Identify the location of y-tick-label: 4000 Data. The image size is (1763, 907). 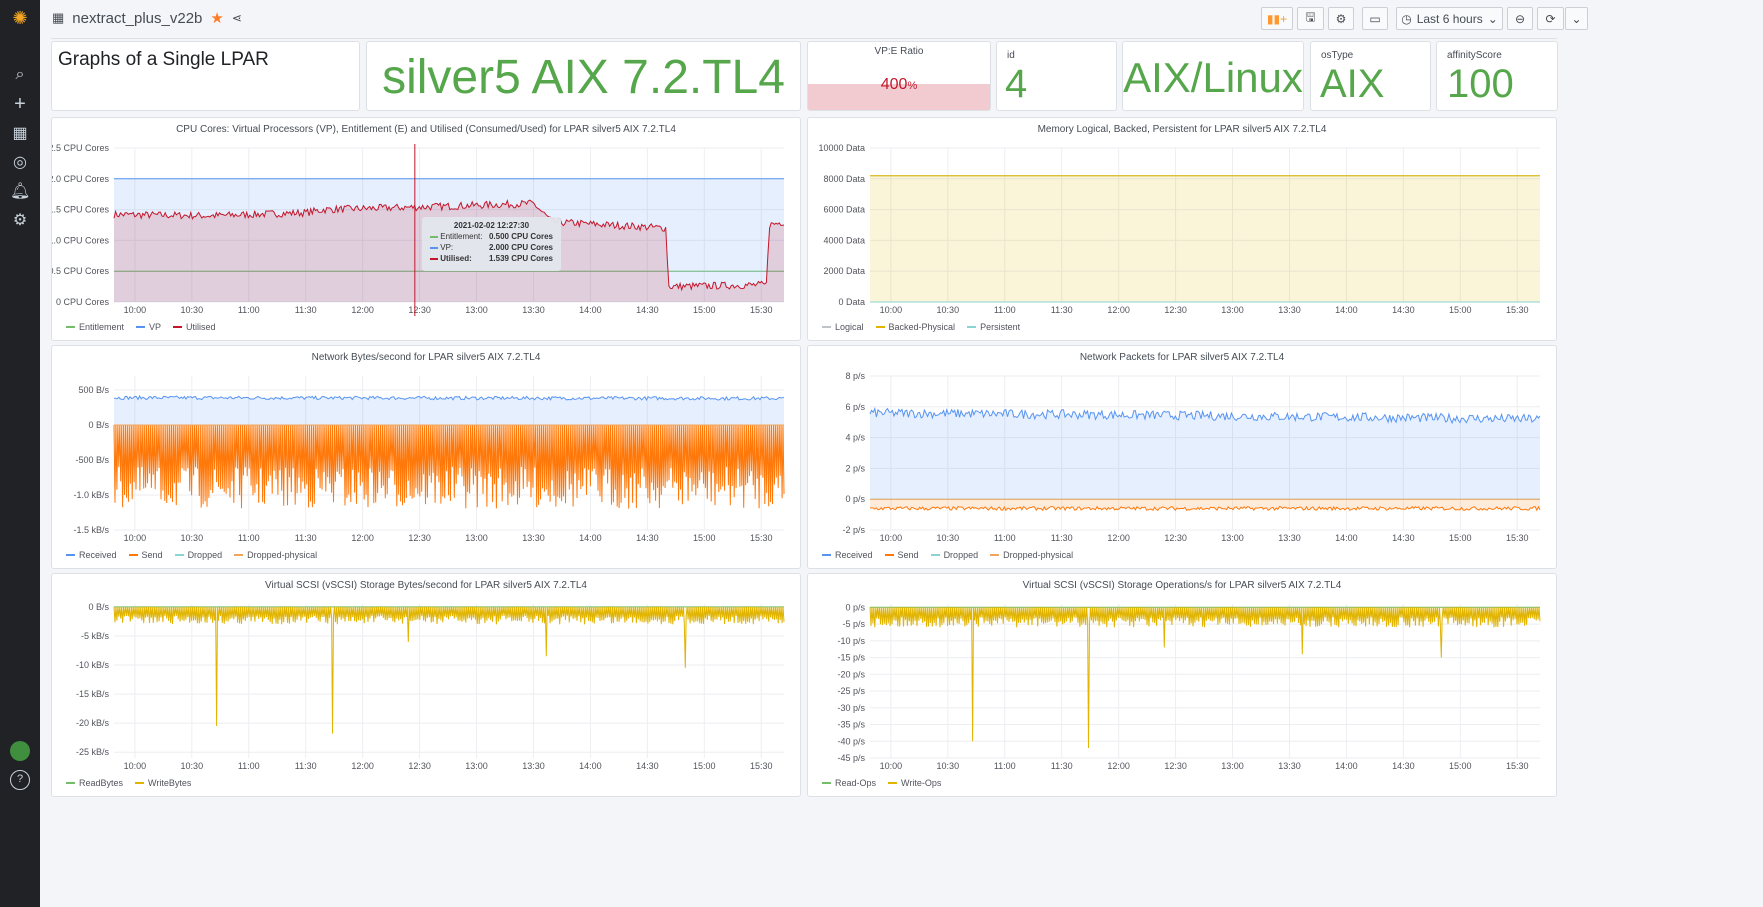
(844, 240).